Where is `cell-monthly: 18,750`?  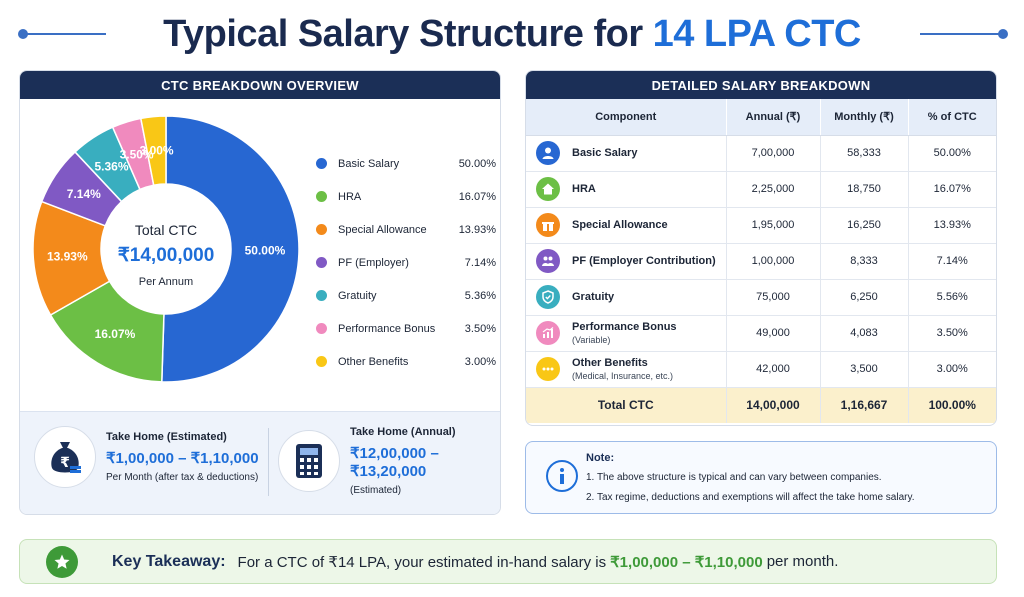 cell-monthly: 18,750 is located at coordinates (864, 189).